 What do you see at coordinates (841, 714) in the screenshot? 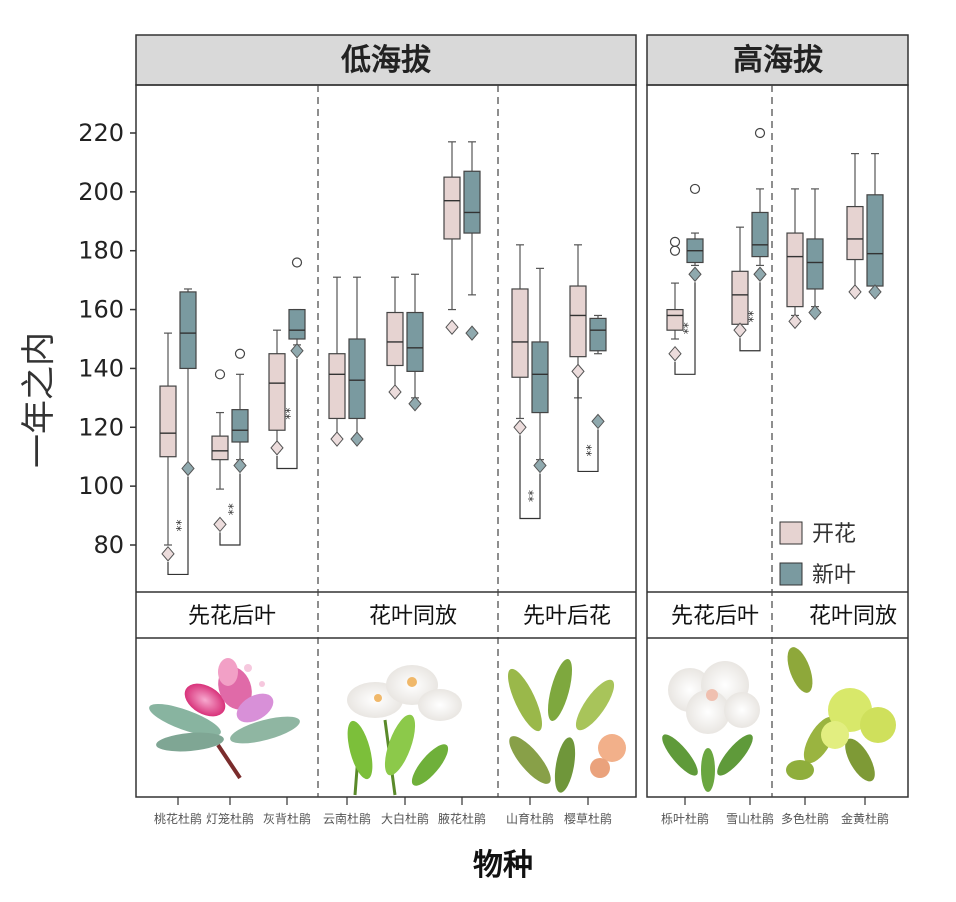
I see `flower-illustration-yellow` at bounding box center [841, 714].